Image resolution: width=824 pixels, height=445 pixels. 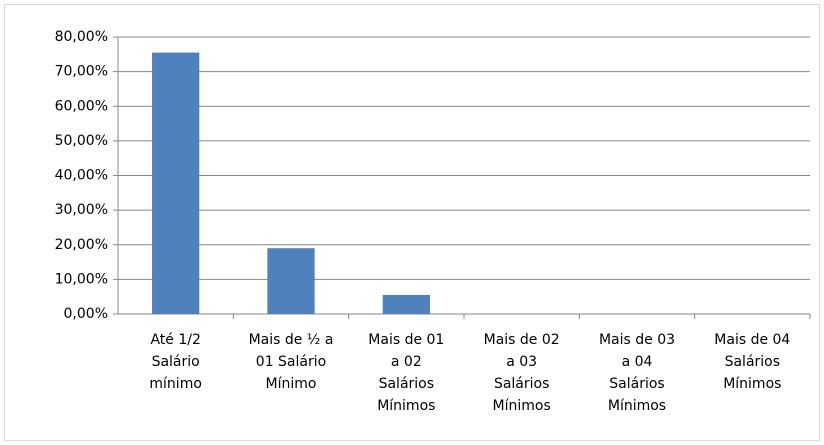 What do you see at coordinates (291, 362) in the screenshot?
I see `x-tick-label: Mais de ½ a 01 Salário Mínimo` at bounding box center [291, 362].